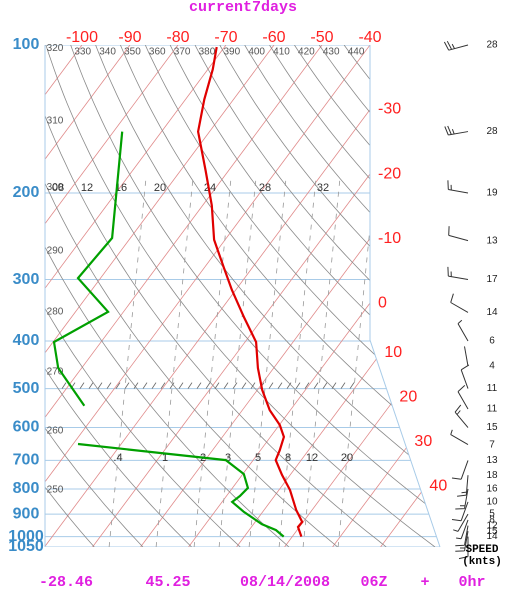 Image resolution: width=506 pixels, height=596 pixels. Describe the element at coordinates (55, 489) in the screenshot. I see `theta-label: 250` at that location.